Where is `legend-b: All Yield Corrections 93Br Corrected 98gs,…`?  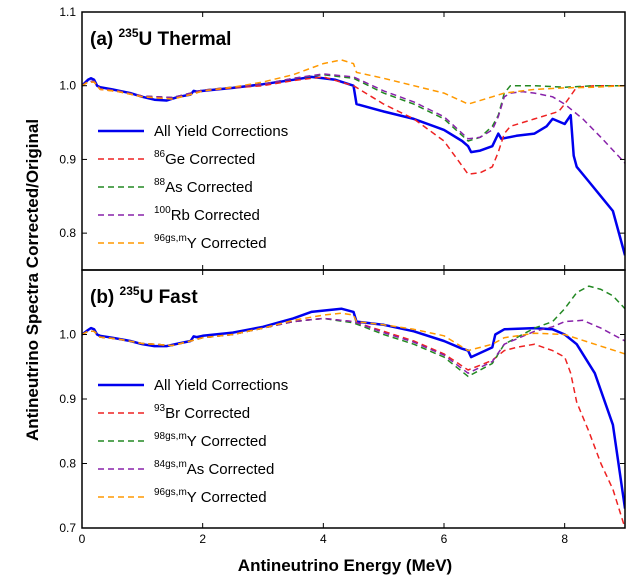
legend-b: All Yield Corrections 93Br Corrected 98gs,… is located at coordinates (193, 441).